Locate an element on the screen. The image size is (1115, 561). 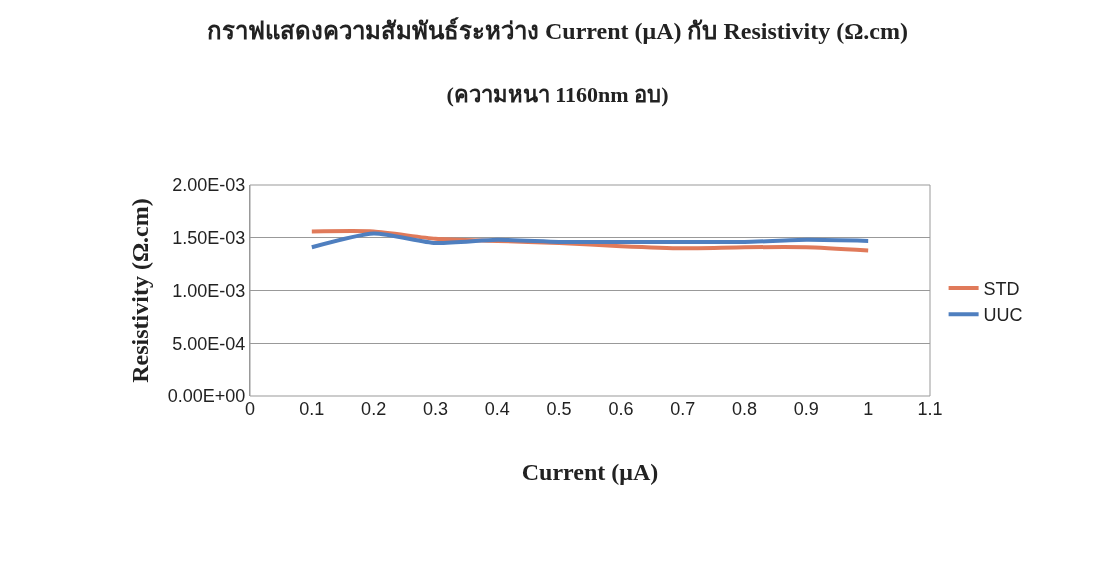
x-tick-label: 0 is located at coordinates (250, 409).